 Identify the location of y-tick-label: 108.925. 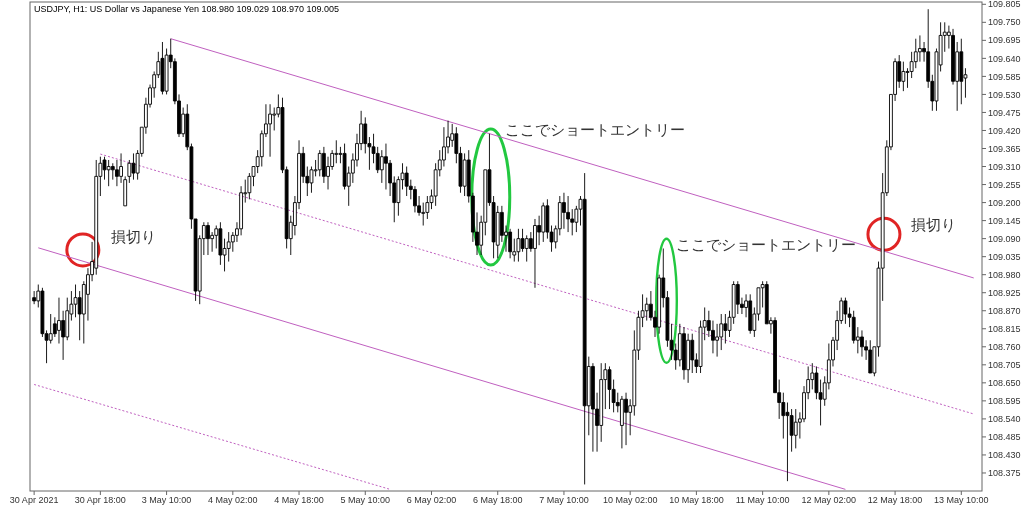
(1004, 292).